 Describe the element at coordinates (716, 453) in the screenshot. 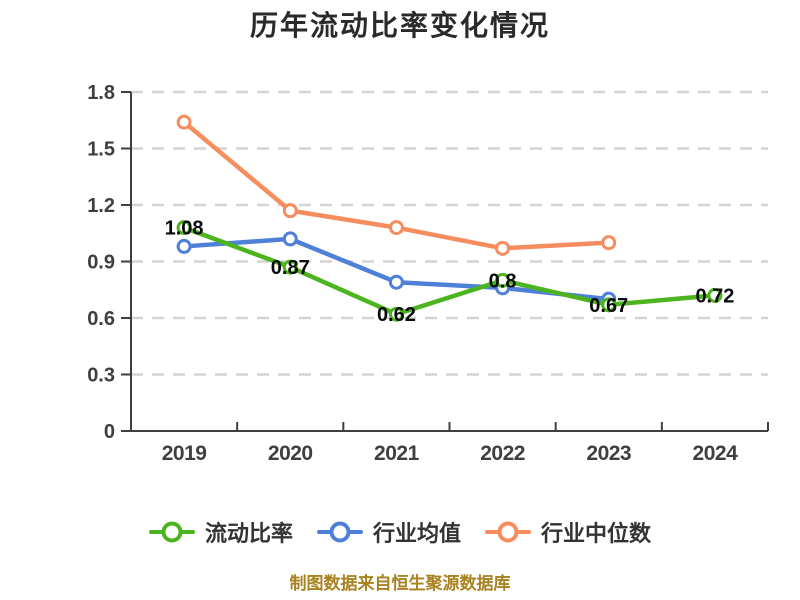

I see `x-tick-label: 2024` at that location.